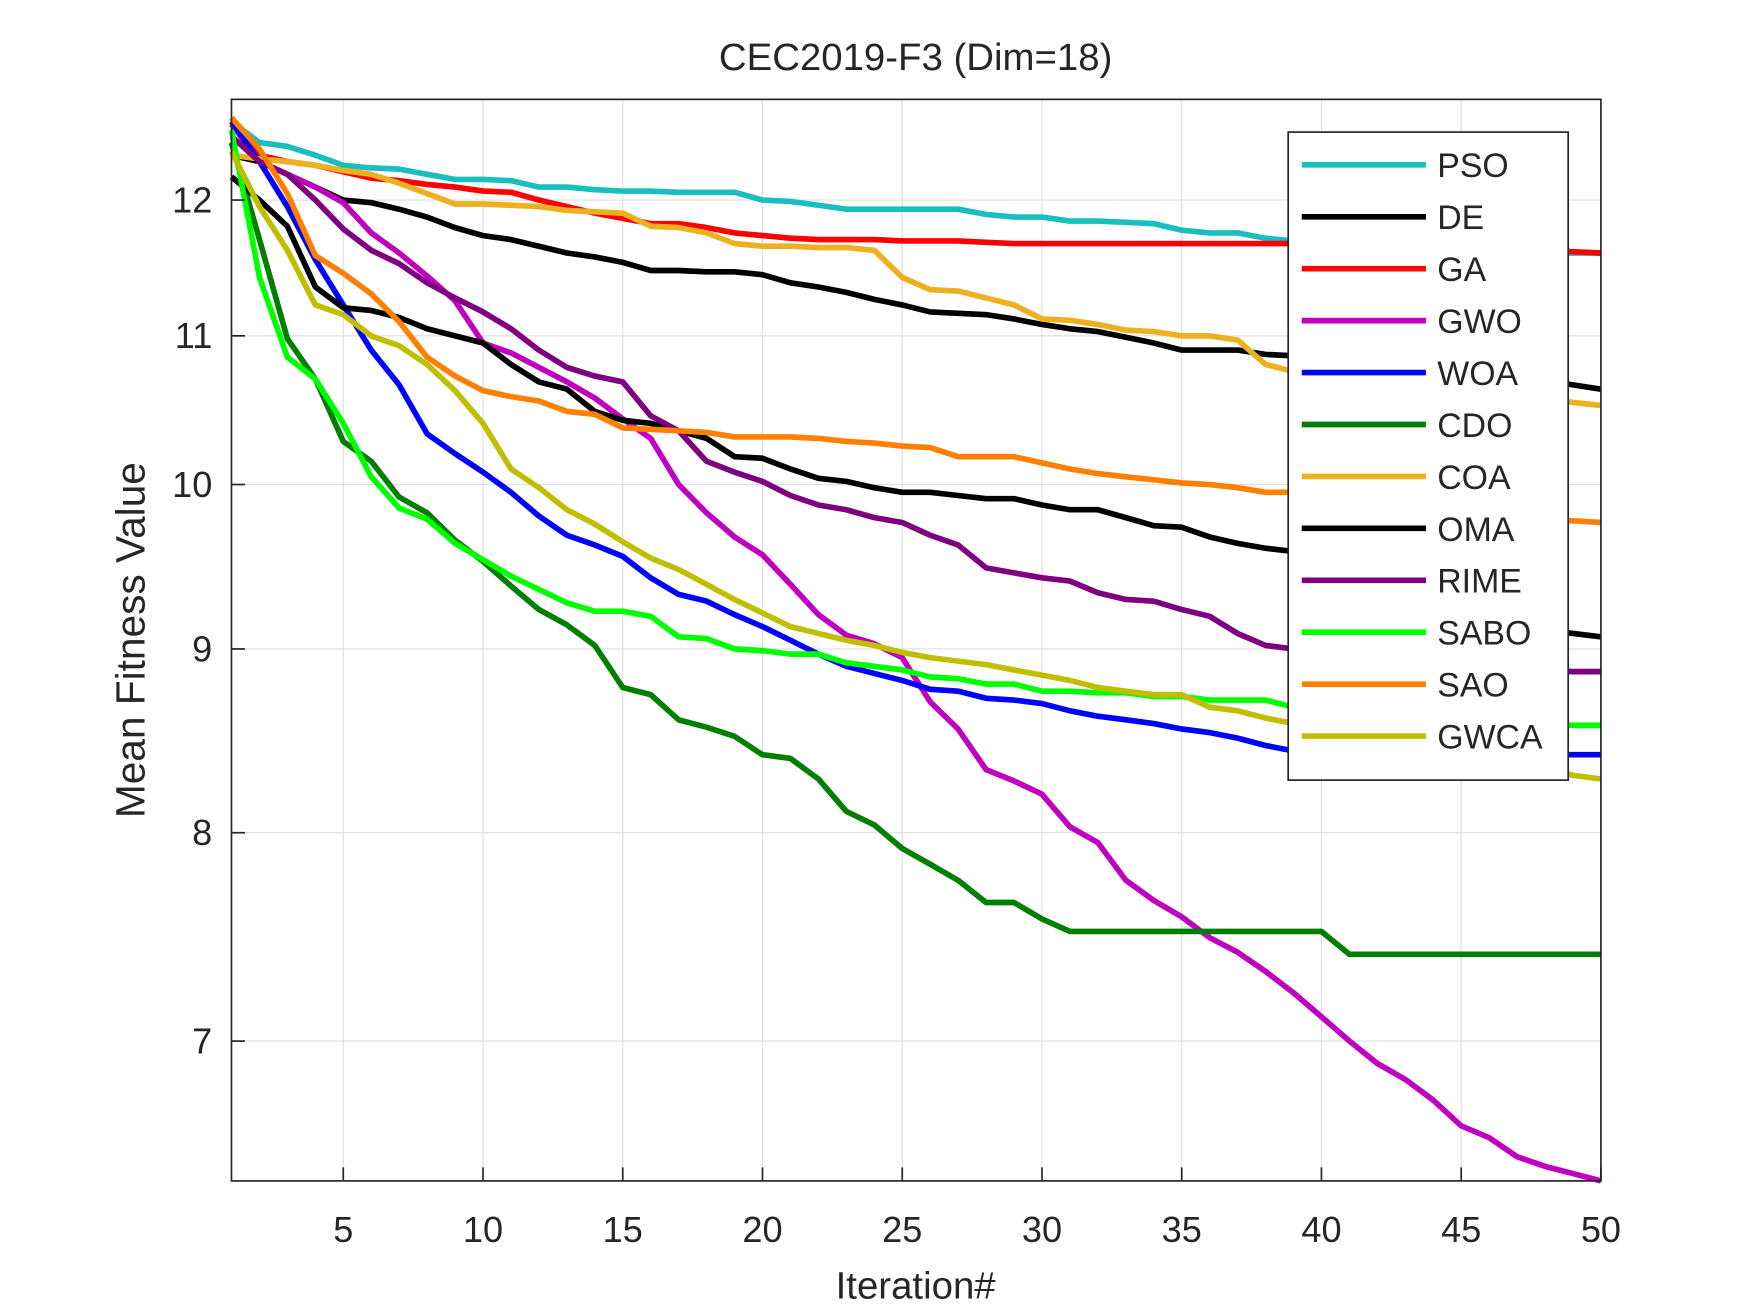 This screenshot has height=1313, width=1750. Describe the element at coordinates (902, 1229) in the screenshot. I see `x-tick-label: 25` at that location.